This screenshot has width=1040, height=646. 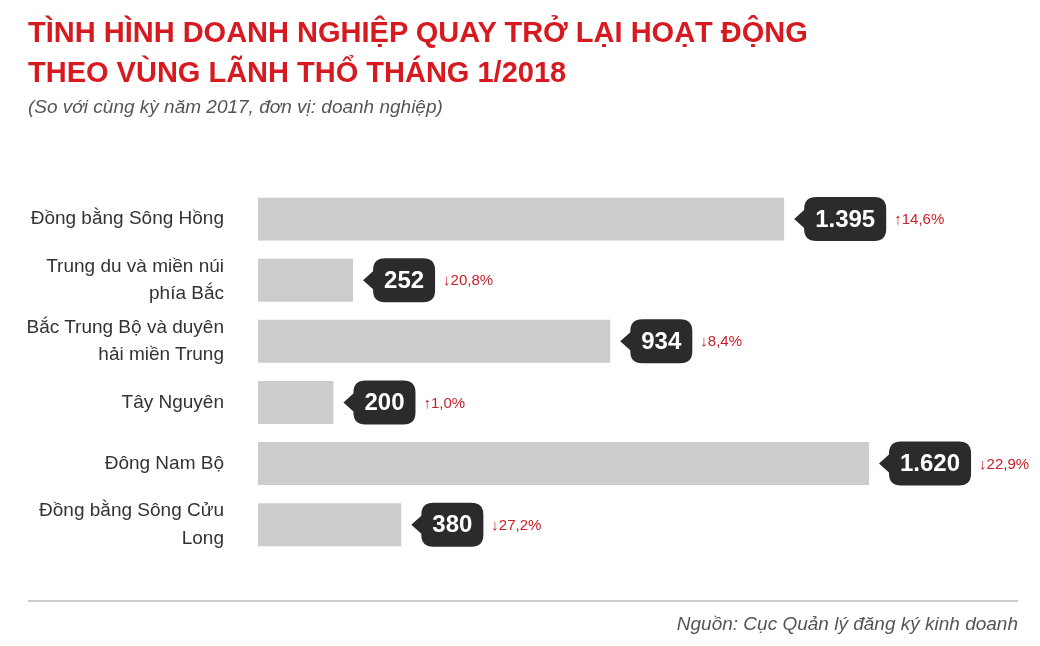 What do you see at coordinates (135, 279) in the screenshot?
I see `y-tick-label: Trung du và miền núi phía Bắc` at bounding box center [135, 279].